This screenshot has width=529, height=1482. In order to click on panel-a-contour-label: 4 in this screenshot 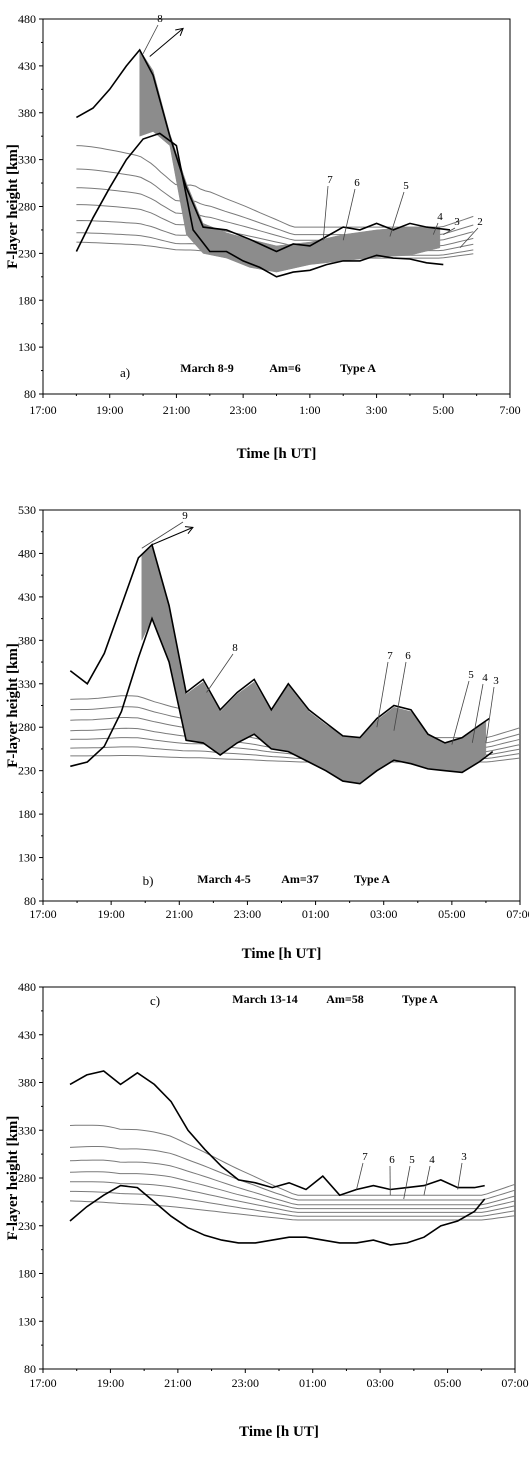, I will do `click(440, 217)`.